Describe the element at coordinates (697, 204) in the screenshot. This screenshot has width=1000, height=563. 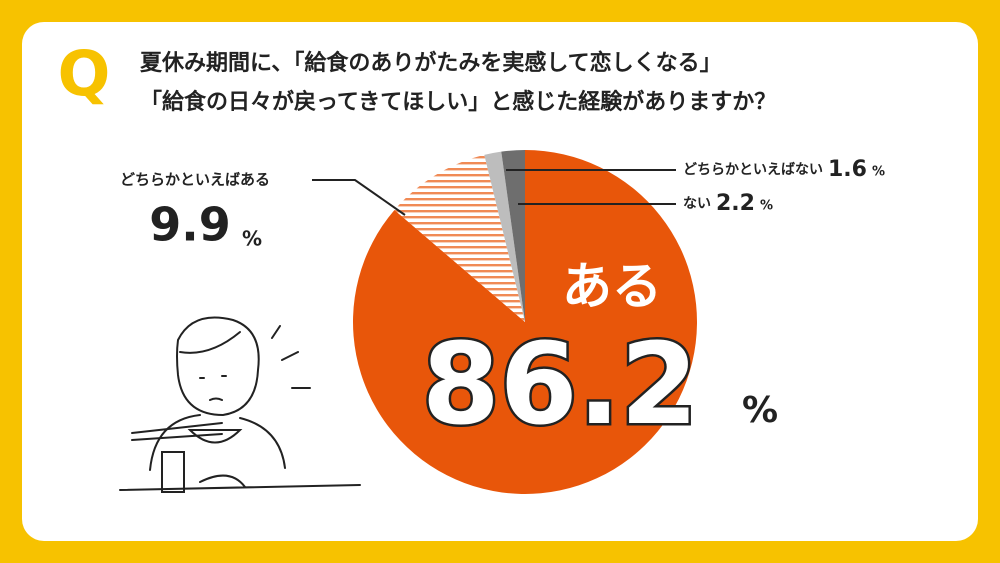
I see `slice-label: ない` at that location.